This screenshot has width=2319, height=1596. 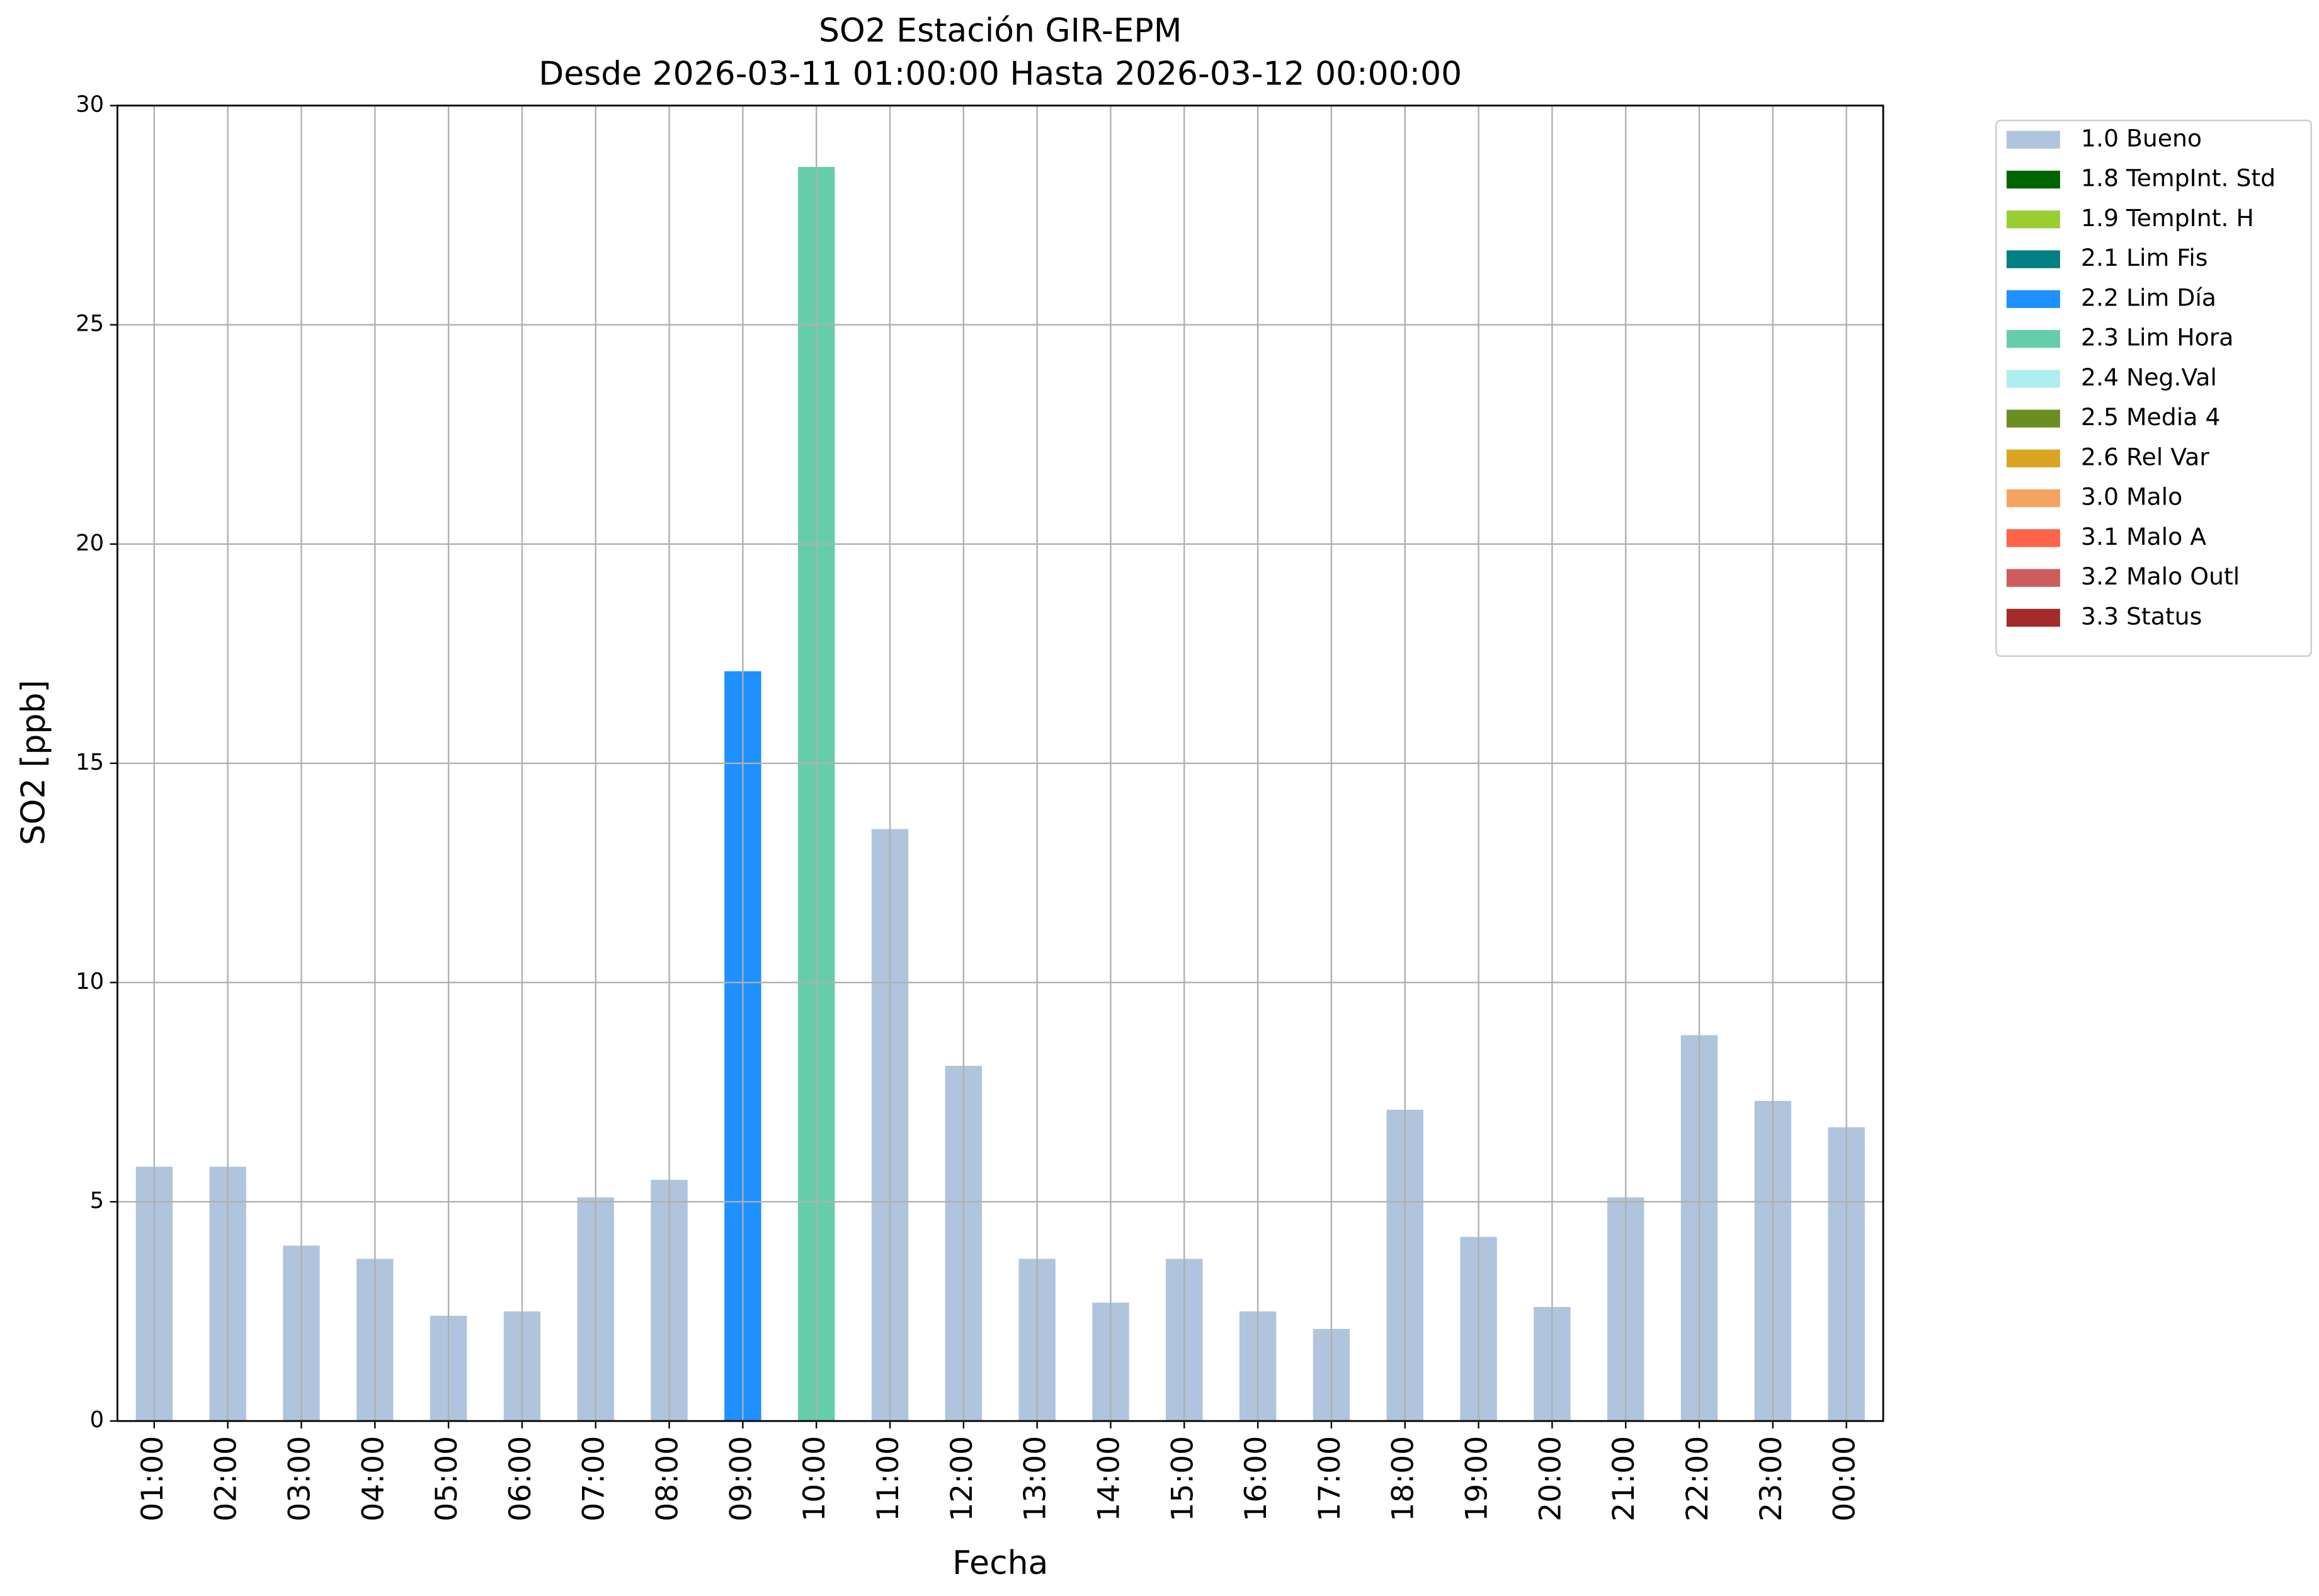 What do you see at coordinates (2131, 497) in the screenshot?
I see `legend-label: 3.0 Malo` at bounding box center [2131, 497].